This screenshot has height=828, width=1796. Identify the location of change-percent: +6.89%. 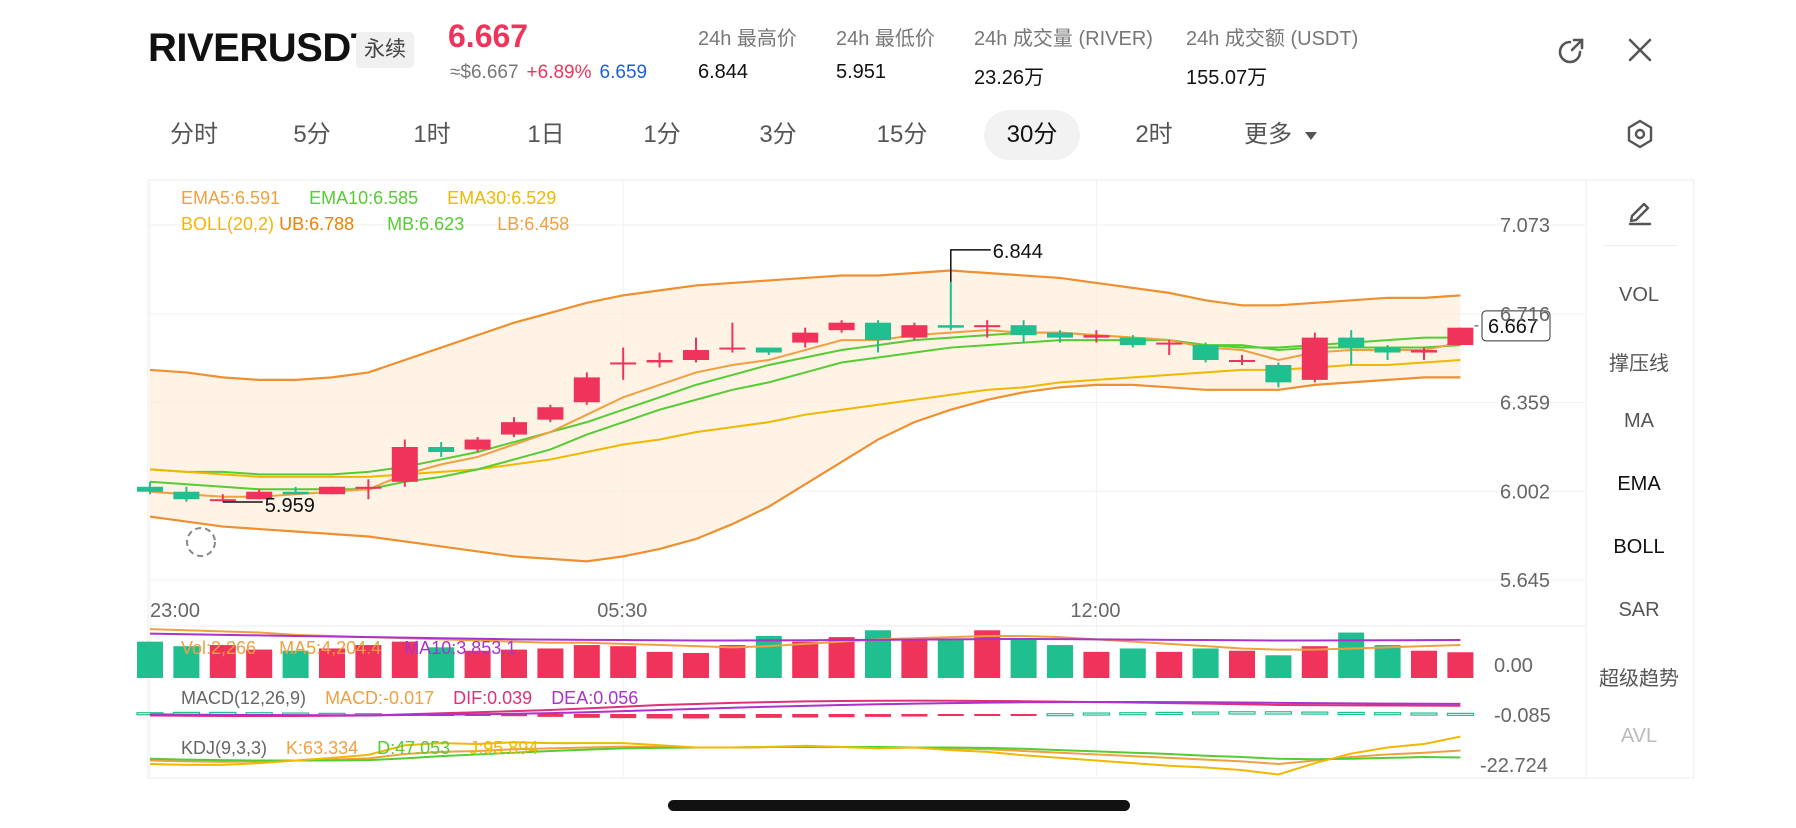
(559, 72).